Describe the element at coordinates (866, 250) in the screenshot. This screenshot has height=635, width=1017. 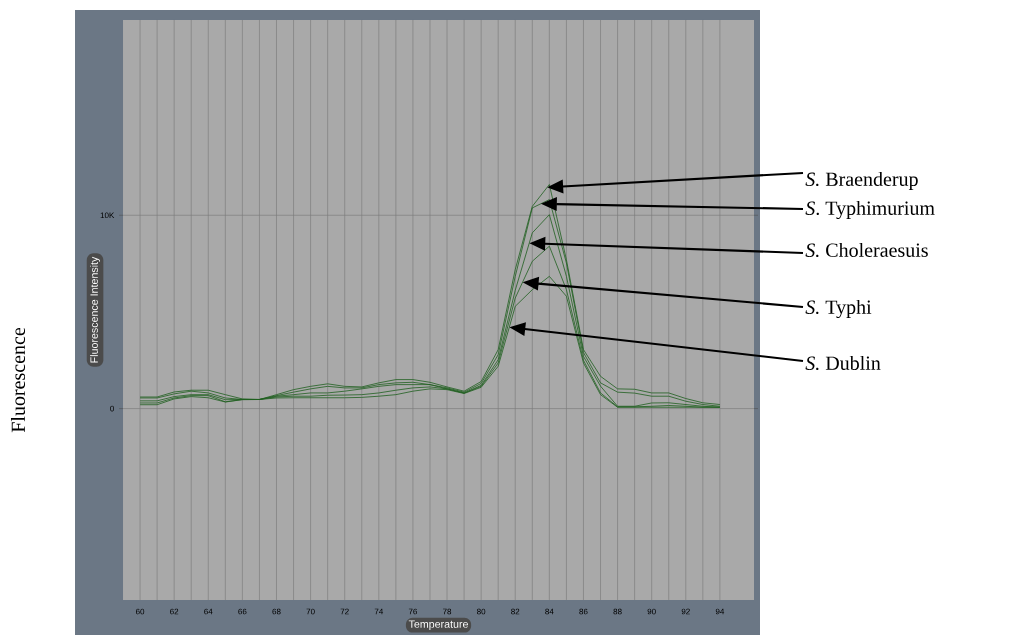
I see `text: S. Choleraesuis` at that location.